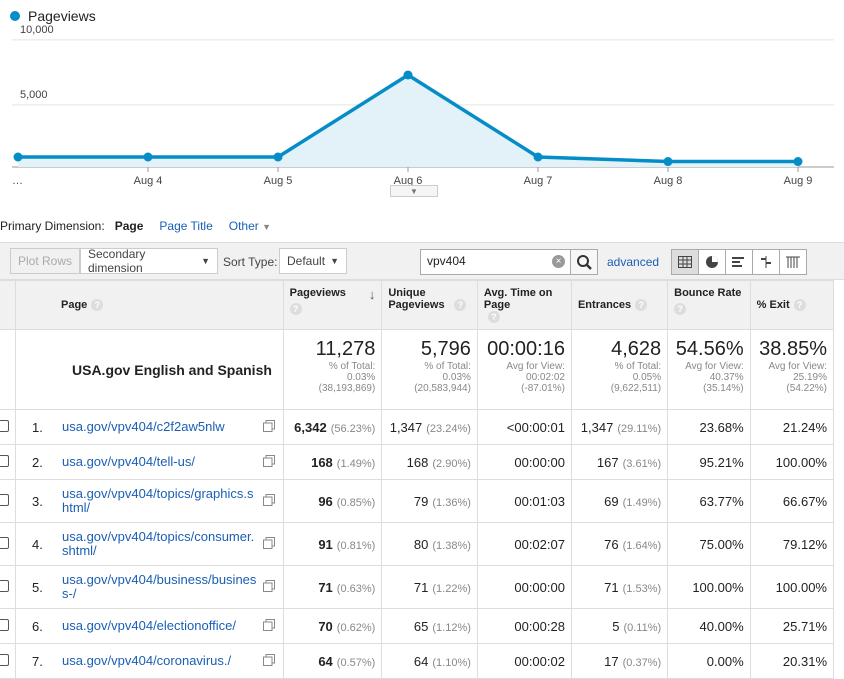 The image size is (844, 679). I want to click on col-avg-time: Avg. Time on Page?, so click(524, 305).